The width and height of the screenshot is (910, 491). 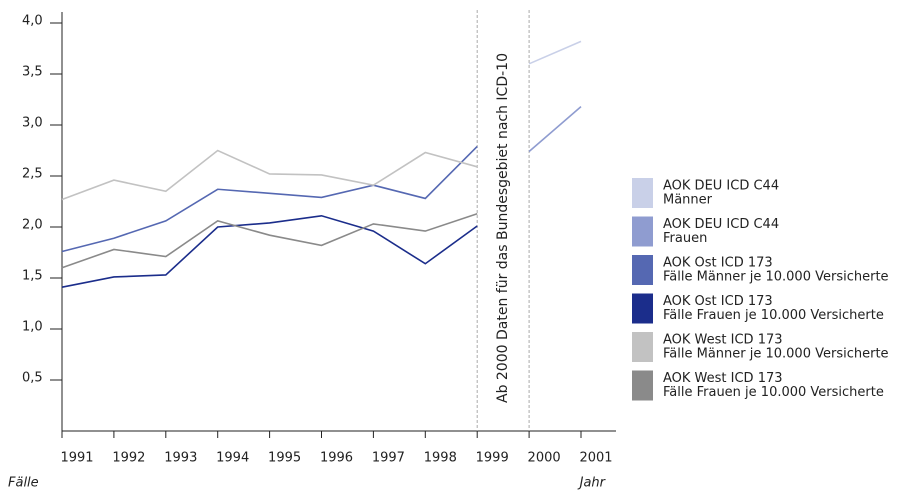 I want to click on y-tick-label: 4,0, so click(x=32, y=21).